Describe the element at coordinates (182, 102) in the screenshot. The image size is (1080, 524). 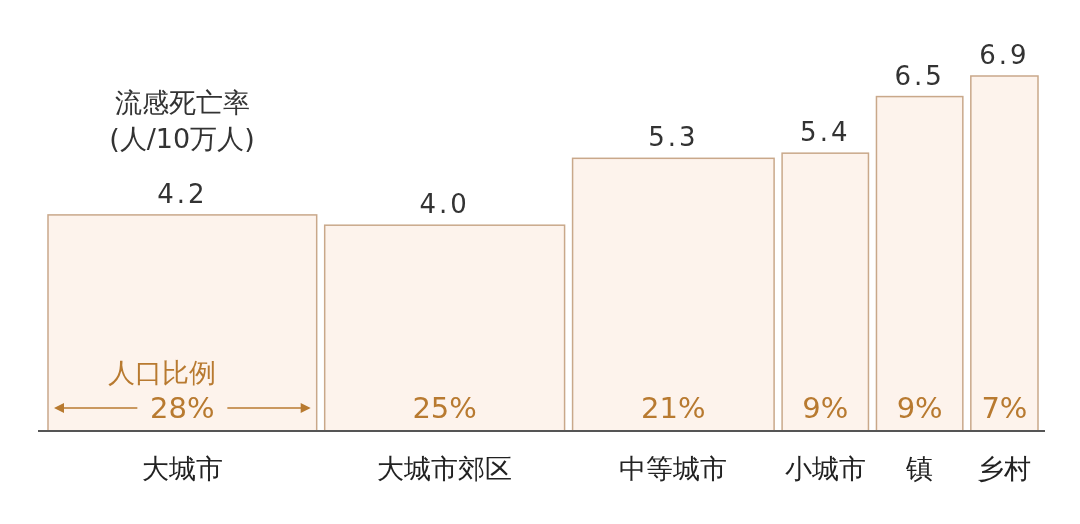
I see `chart-title: 流感死亡率` at that location.